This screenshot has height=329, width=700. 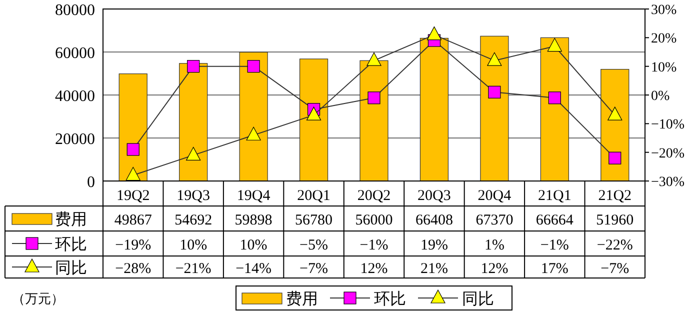 What do you see at coordinates (660, 96) in the screenshot?
I see `y2-tick-label: 0%` at bounding box center [660, 96].